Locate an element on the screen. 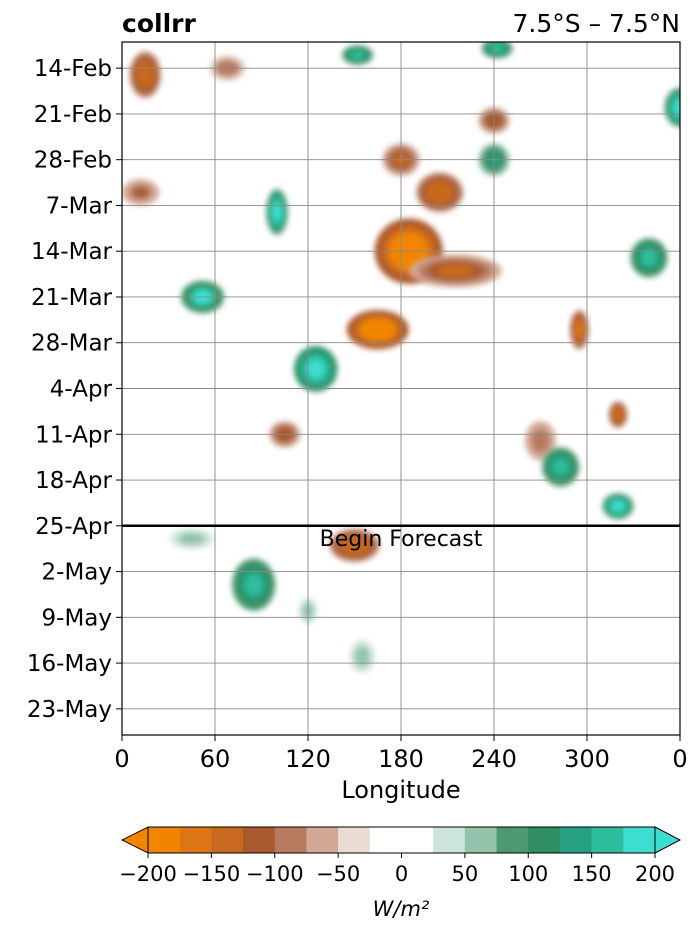 This screenshot has width=700, height=933. x-tick-label-5: 300 is located at coordinates (587, 759).